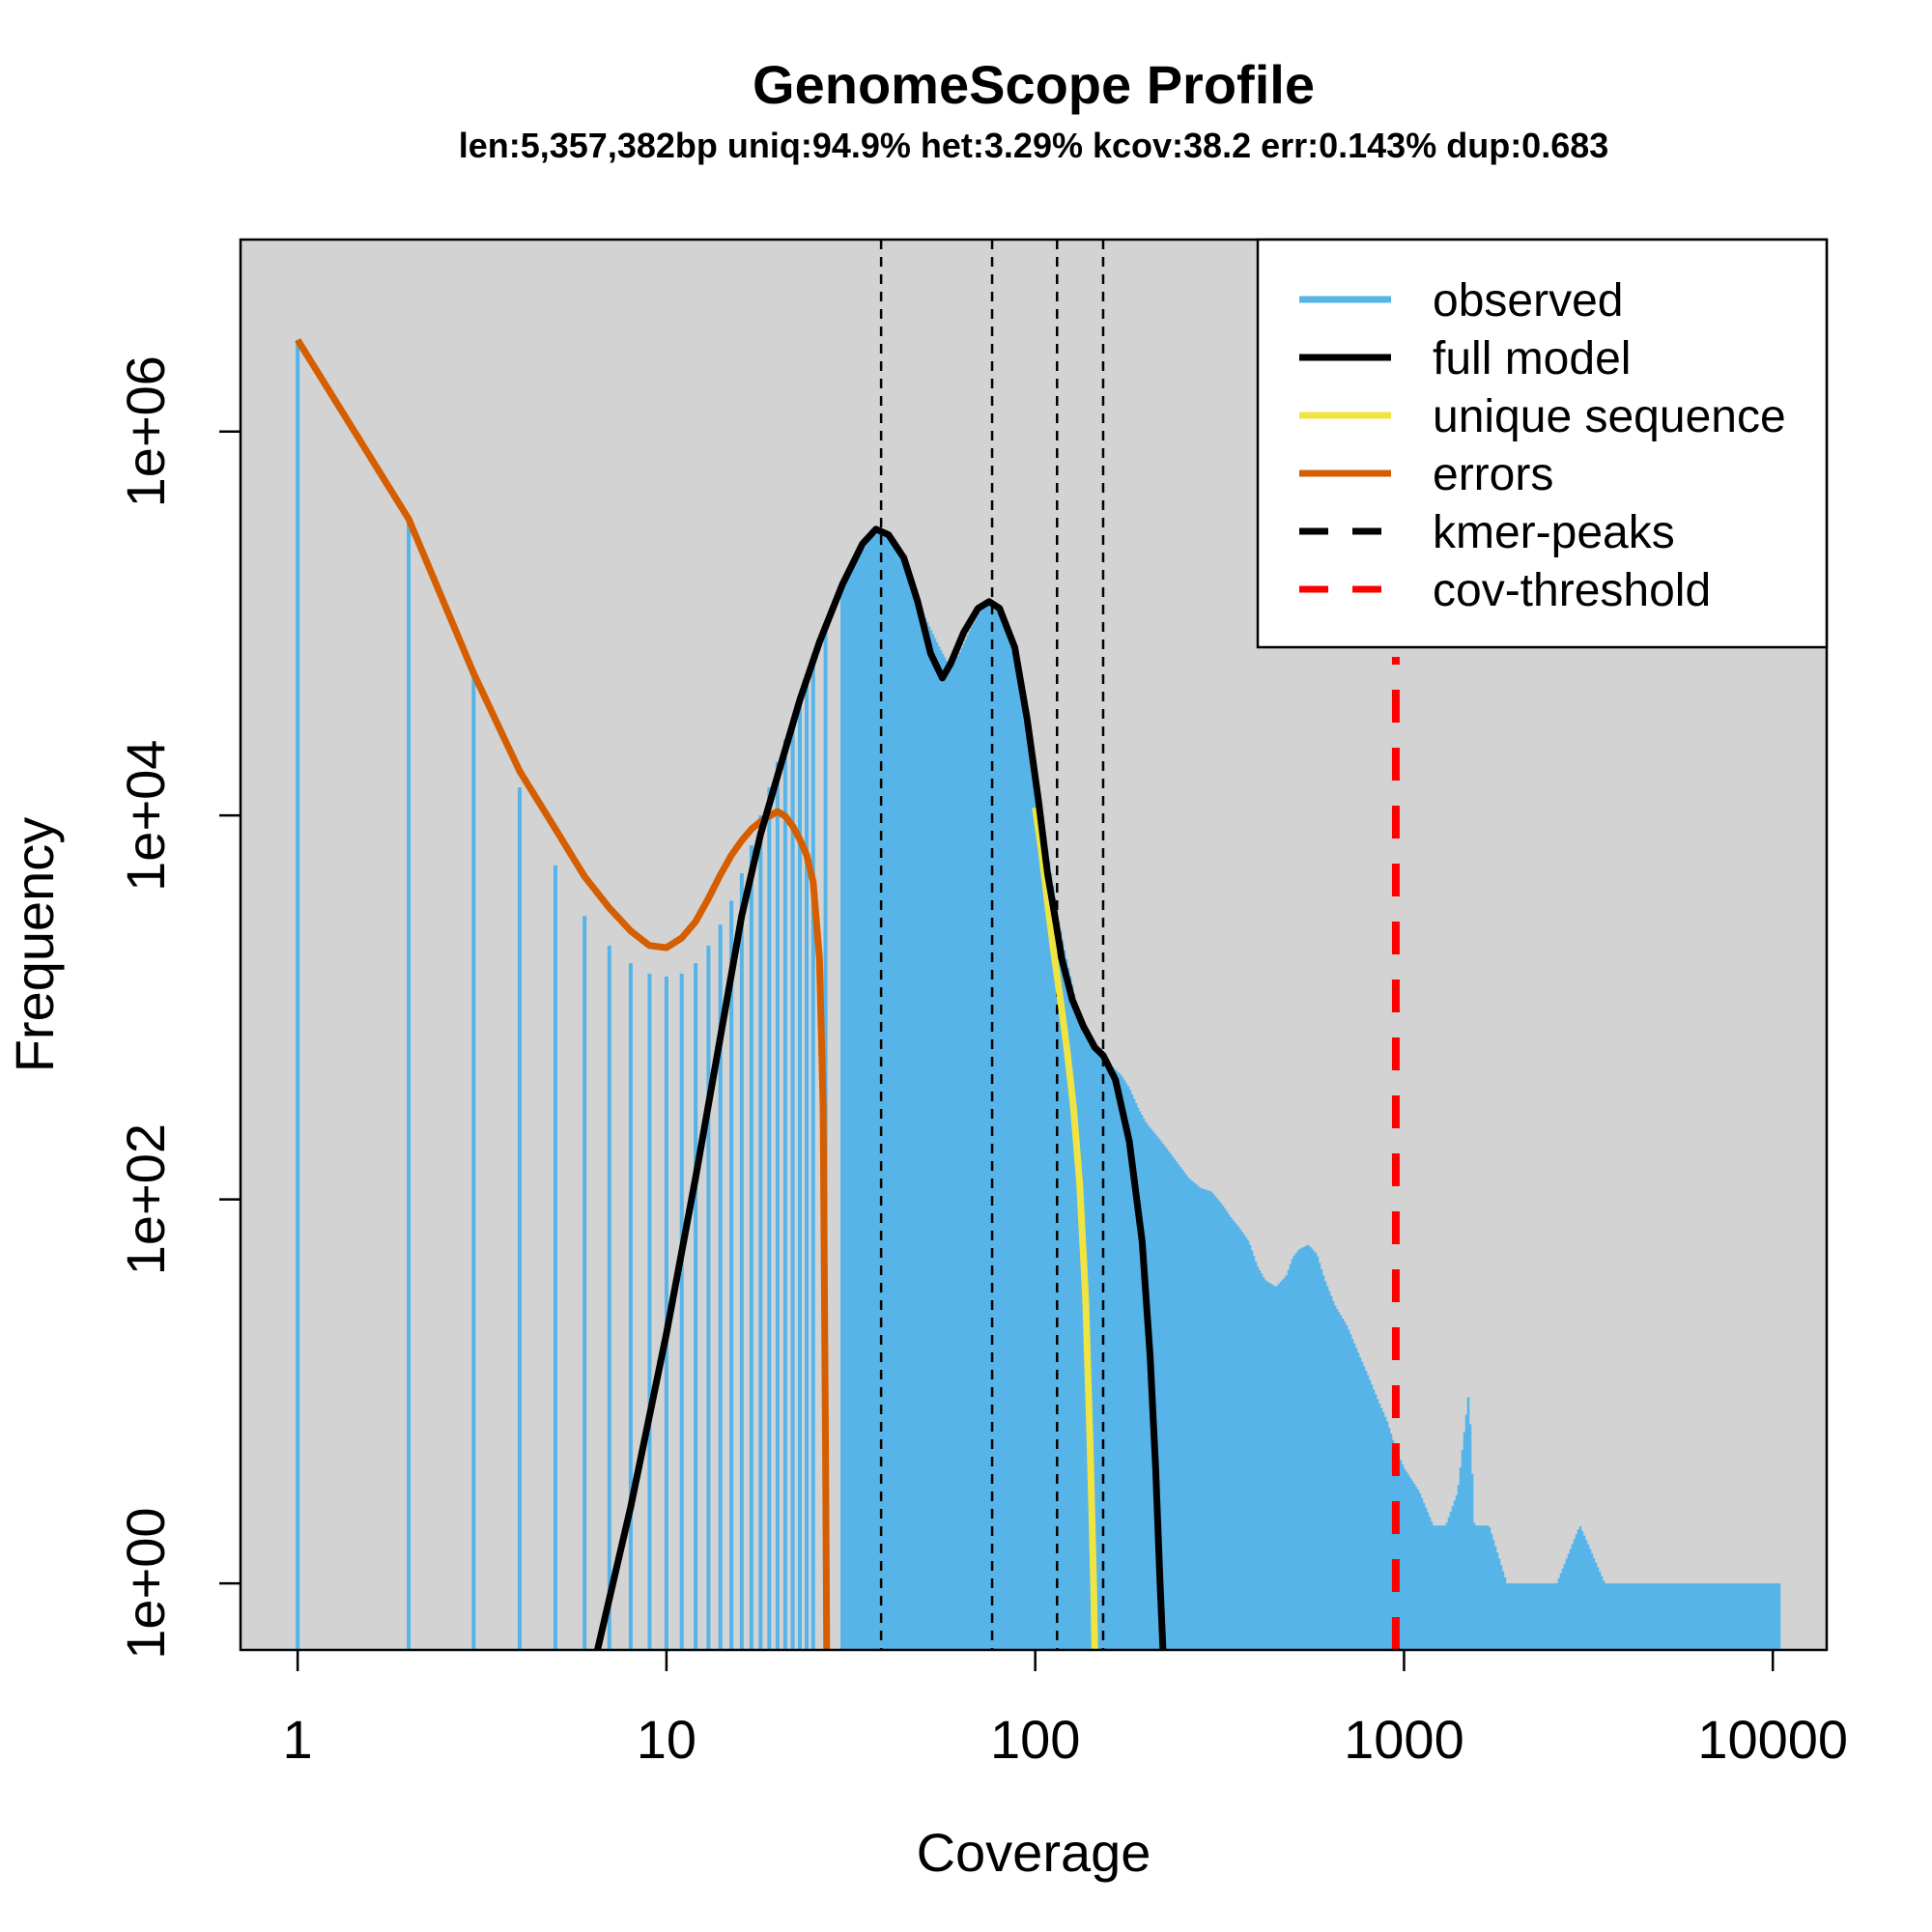 This screenshot has width=1932, height=1932. Describe the element at coordinates (1034, 84) in the screenshot. I see `chart-title: GenomeScope Profile` at that location.